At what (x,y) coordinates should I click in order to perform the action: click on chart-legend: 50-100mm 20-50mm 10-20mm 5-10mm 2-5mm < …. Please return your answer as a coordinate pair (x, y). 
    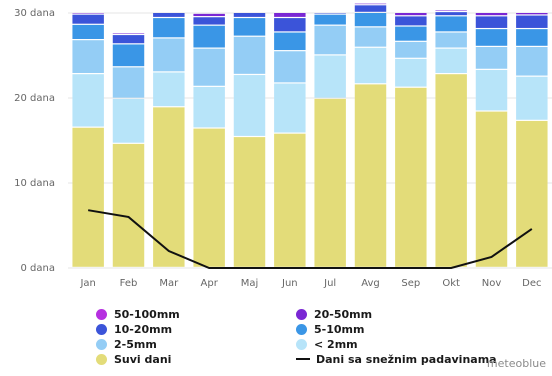
    Looking at the image, I should click on (306, 336).